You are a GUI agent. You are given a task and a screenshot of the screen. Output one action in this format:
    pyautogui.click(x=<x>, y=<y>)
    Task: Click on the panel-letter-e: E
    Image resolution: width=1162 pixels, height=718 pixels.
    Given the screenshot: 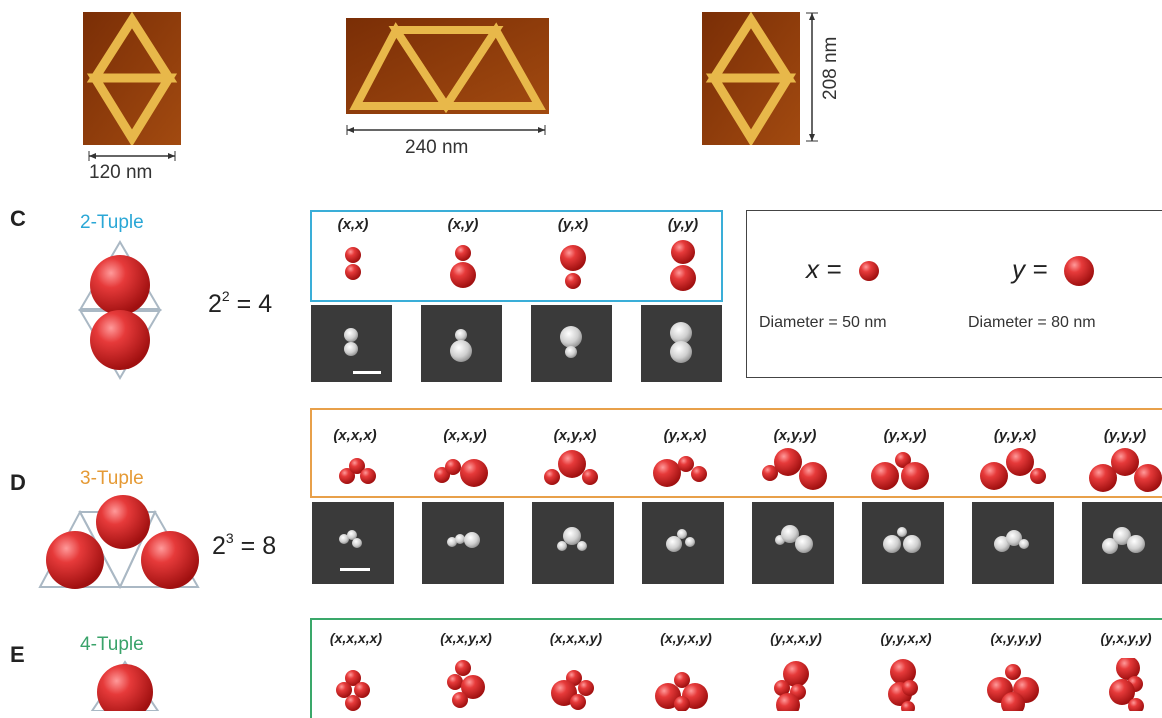 What is the action you would take?
    pyautogui.click(x=17, y=654)
    